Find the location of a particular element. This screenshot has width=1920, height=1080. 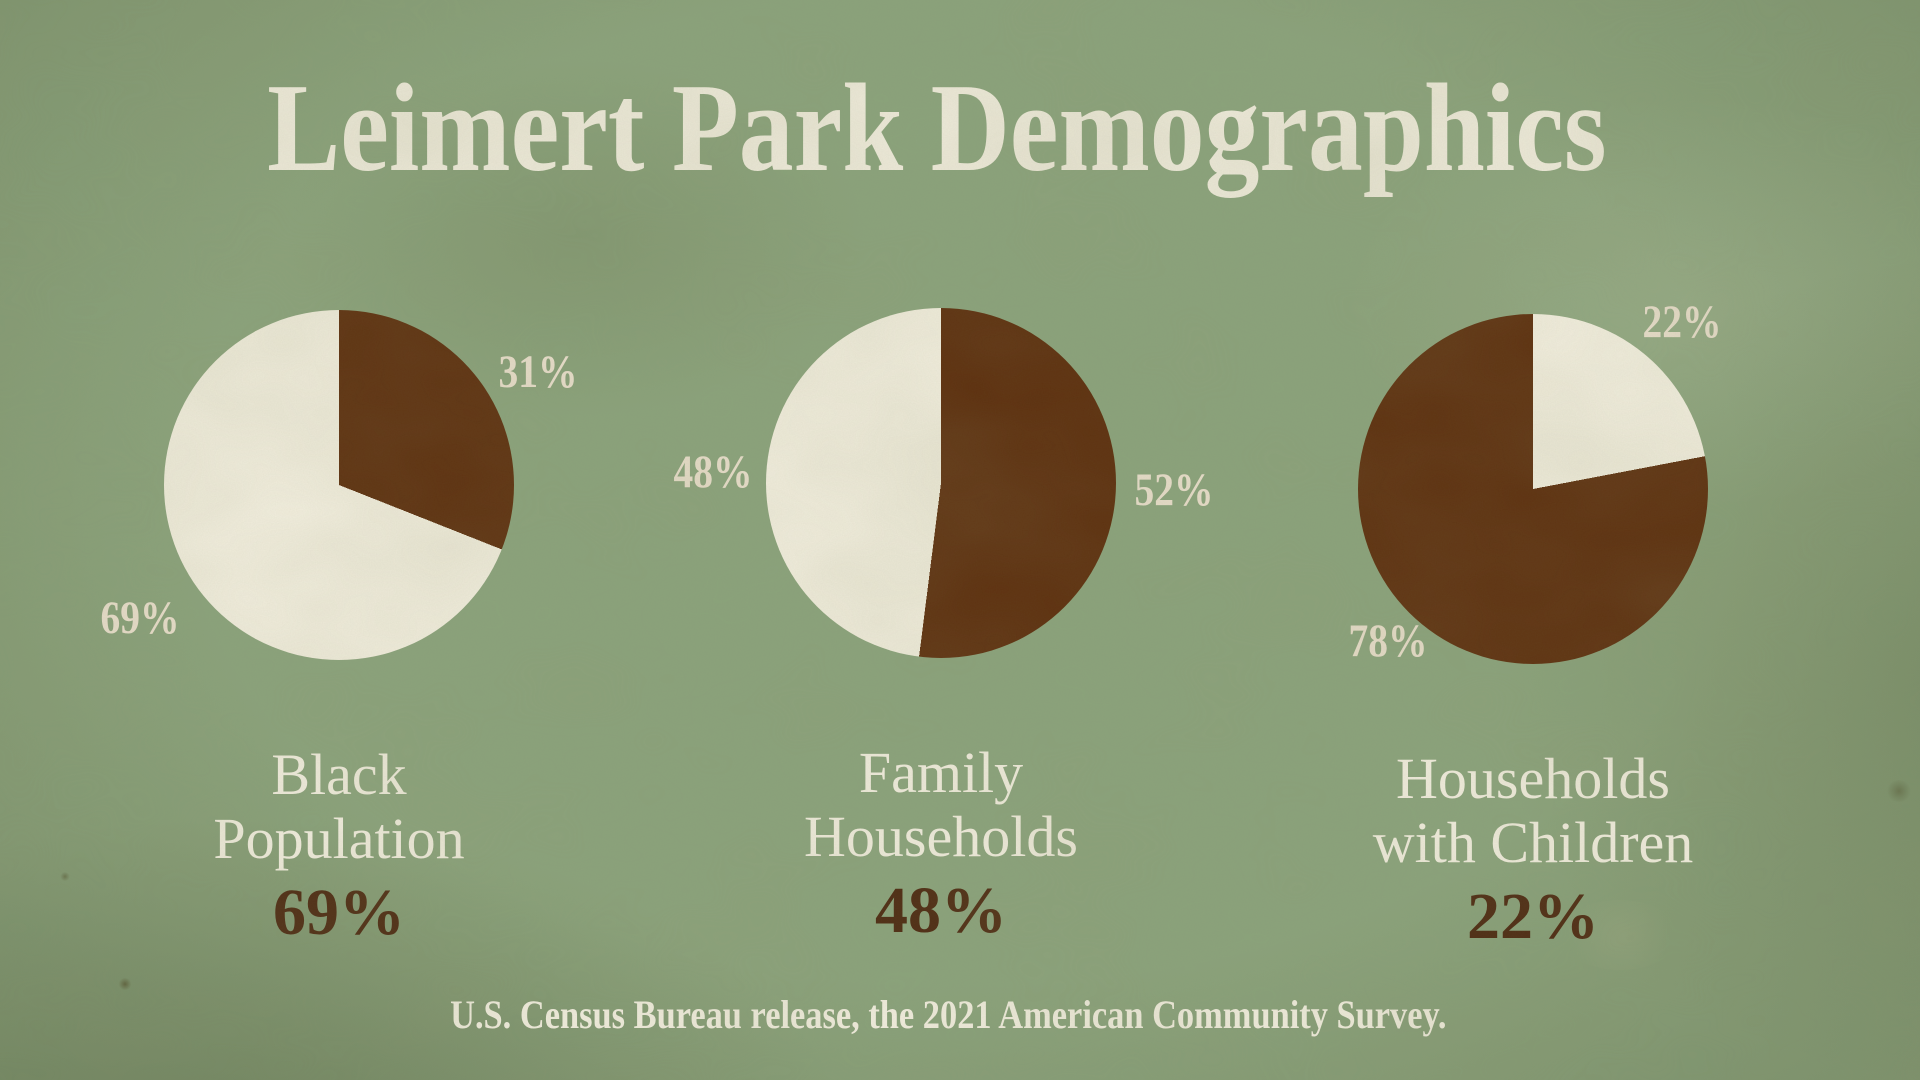

slice-label: 52% is located at coordinates (1174, 490).